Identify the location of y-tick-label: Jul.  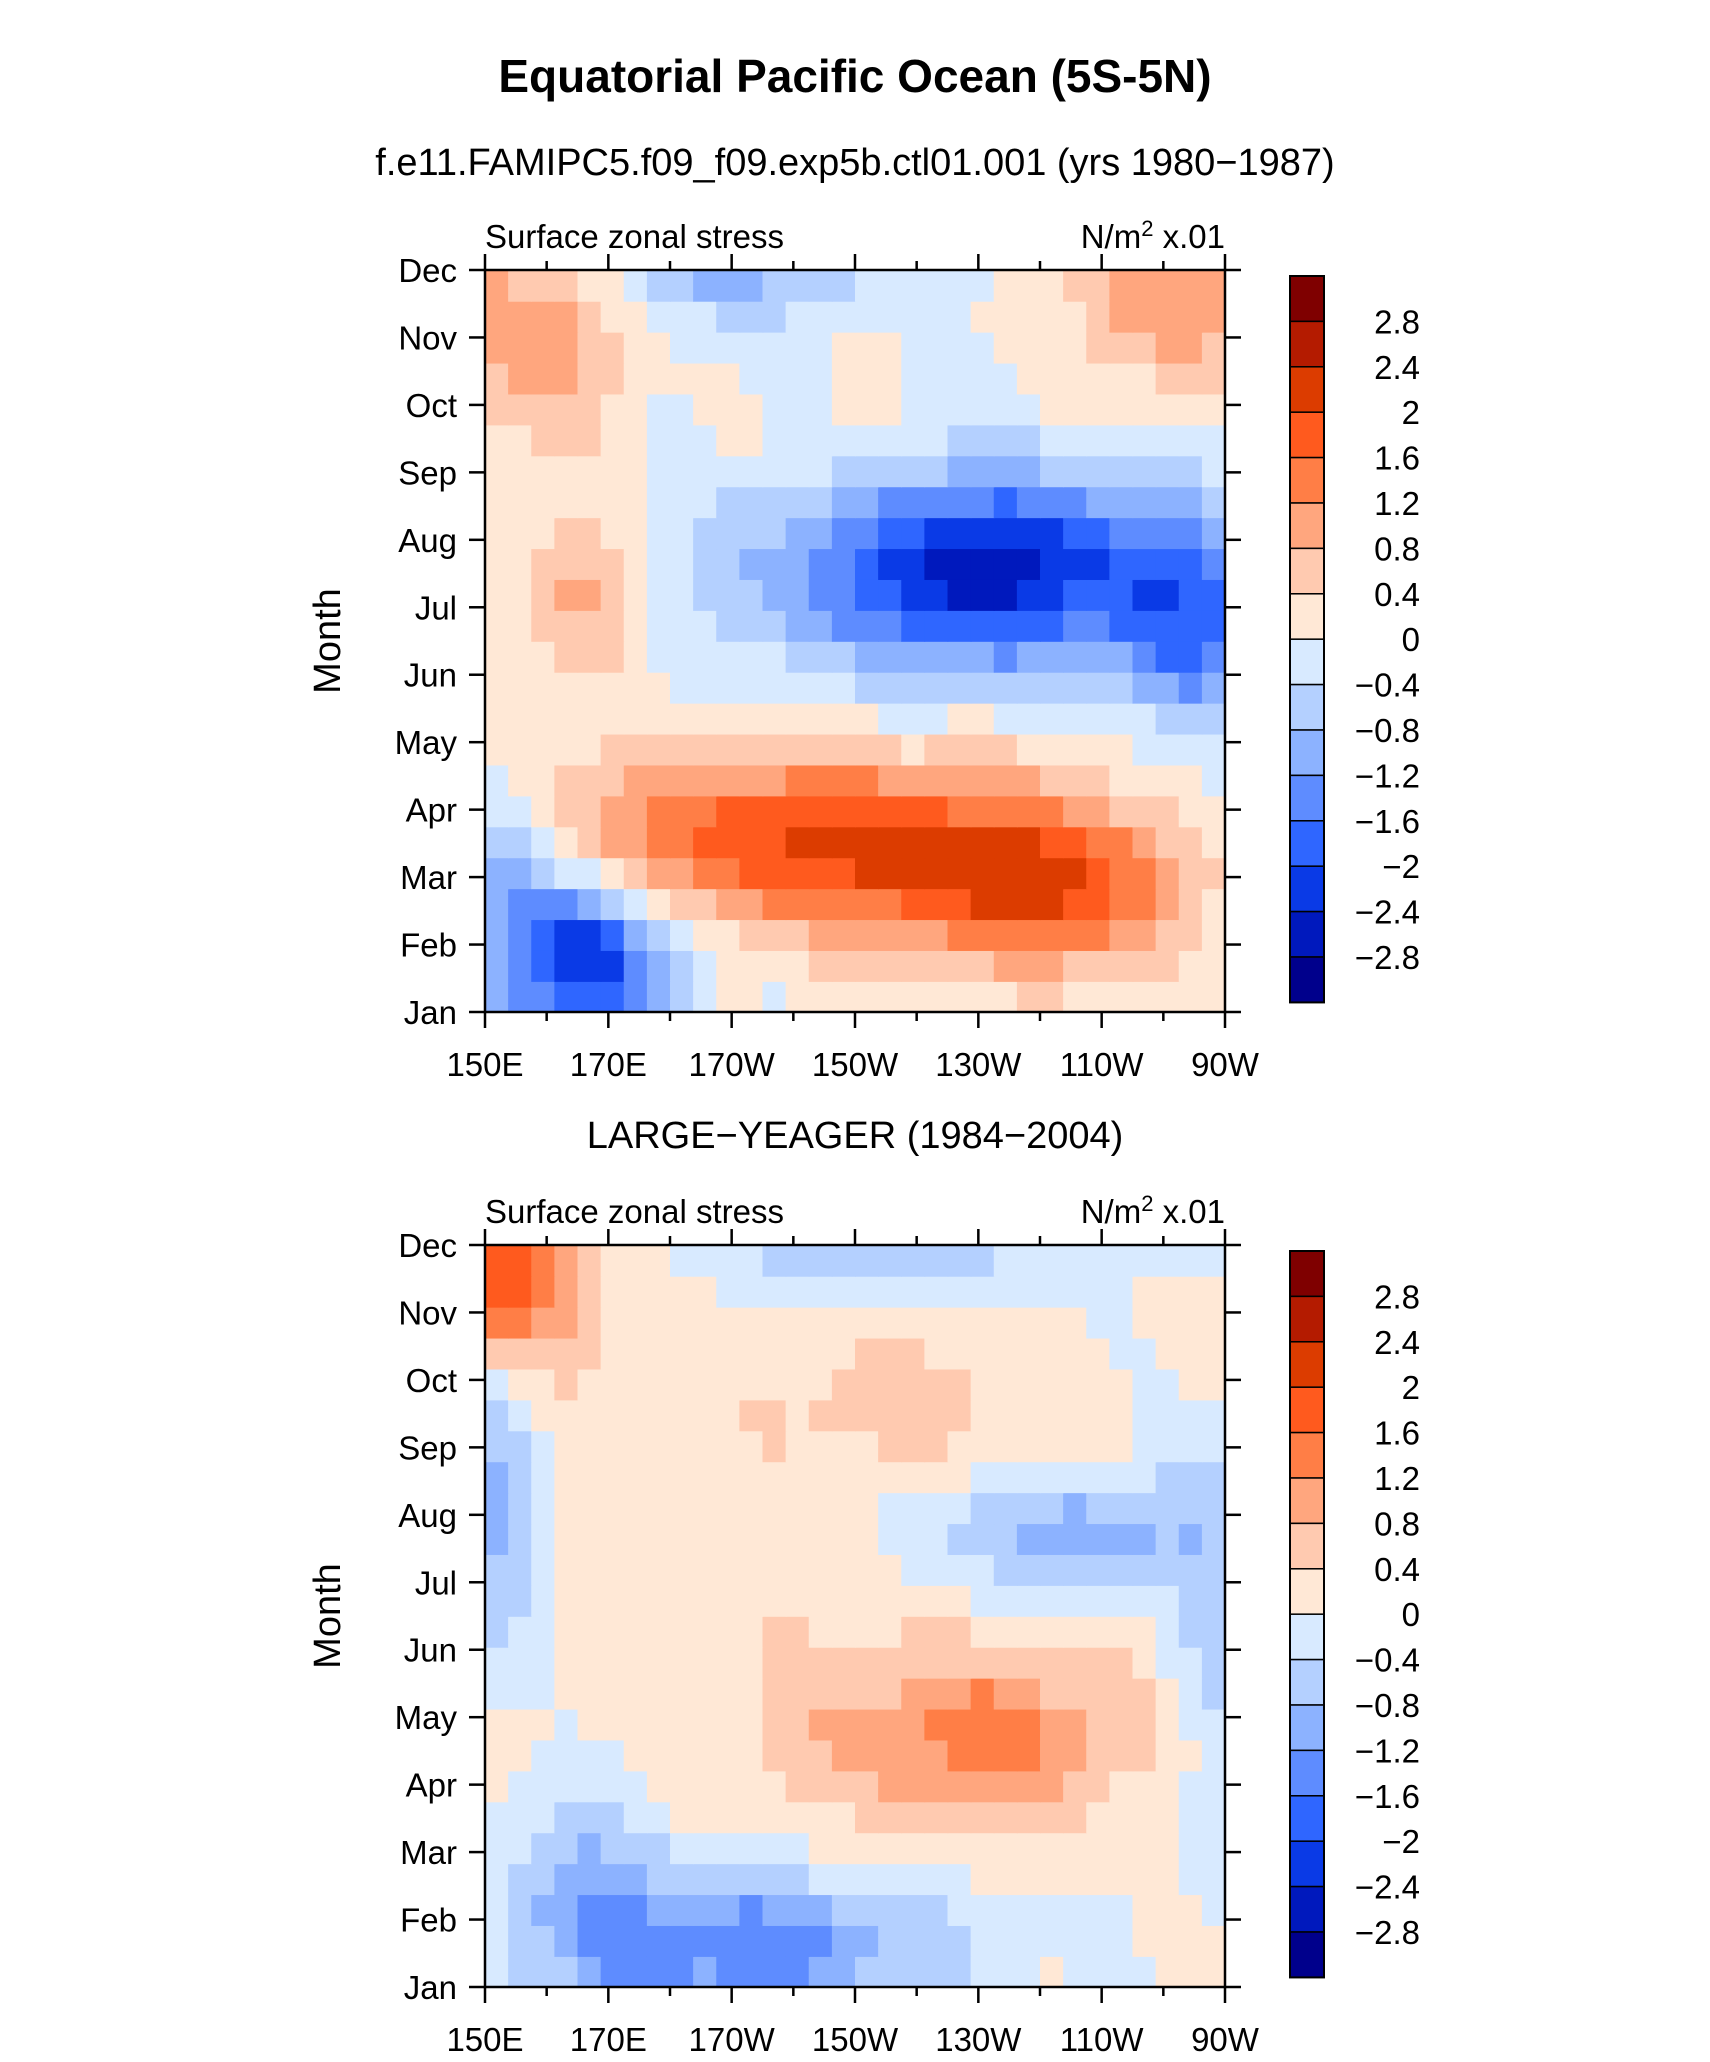
(436, 1582).